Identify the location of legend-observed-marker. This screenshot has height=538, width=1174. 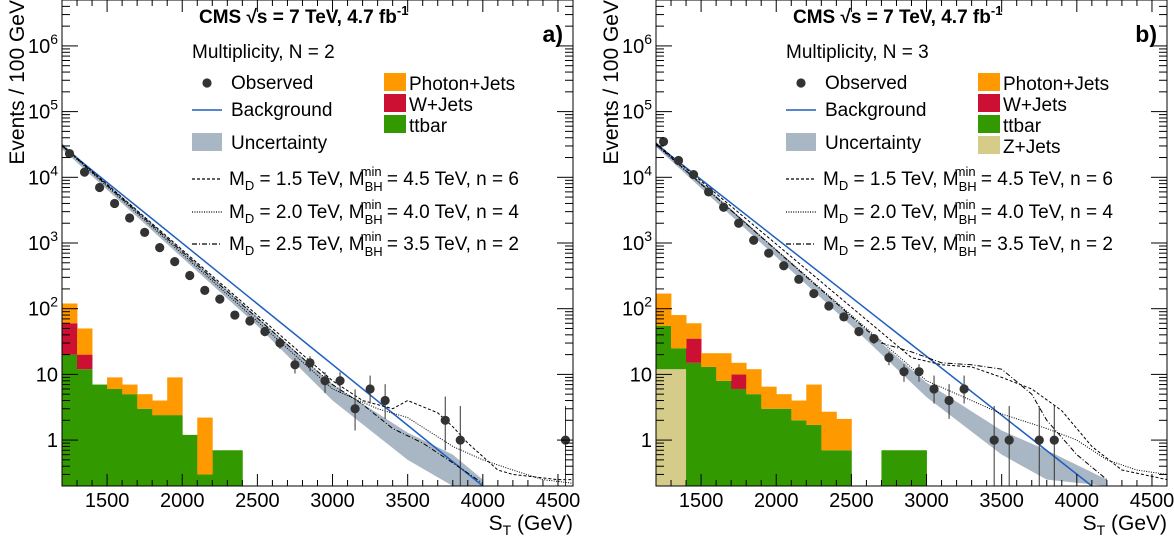
(207, 83).